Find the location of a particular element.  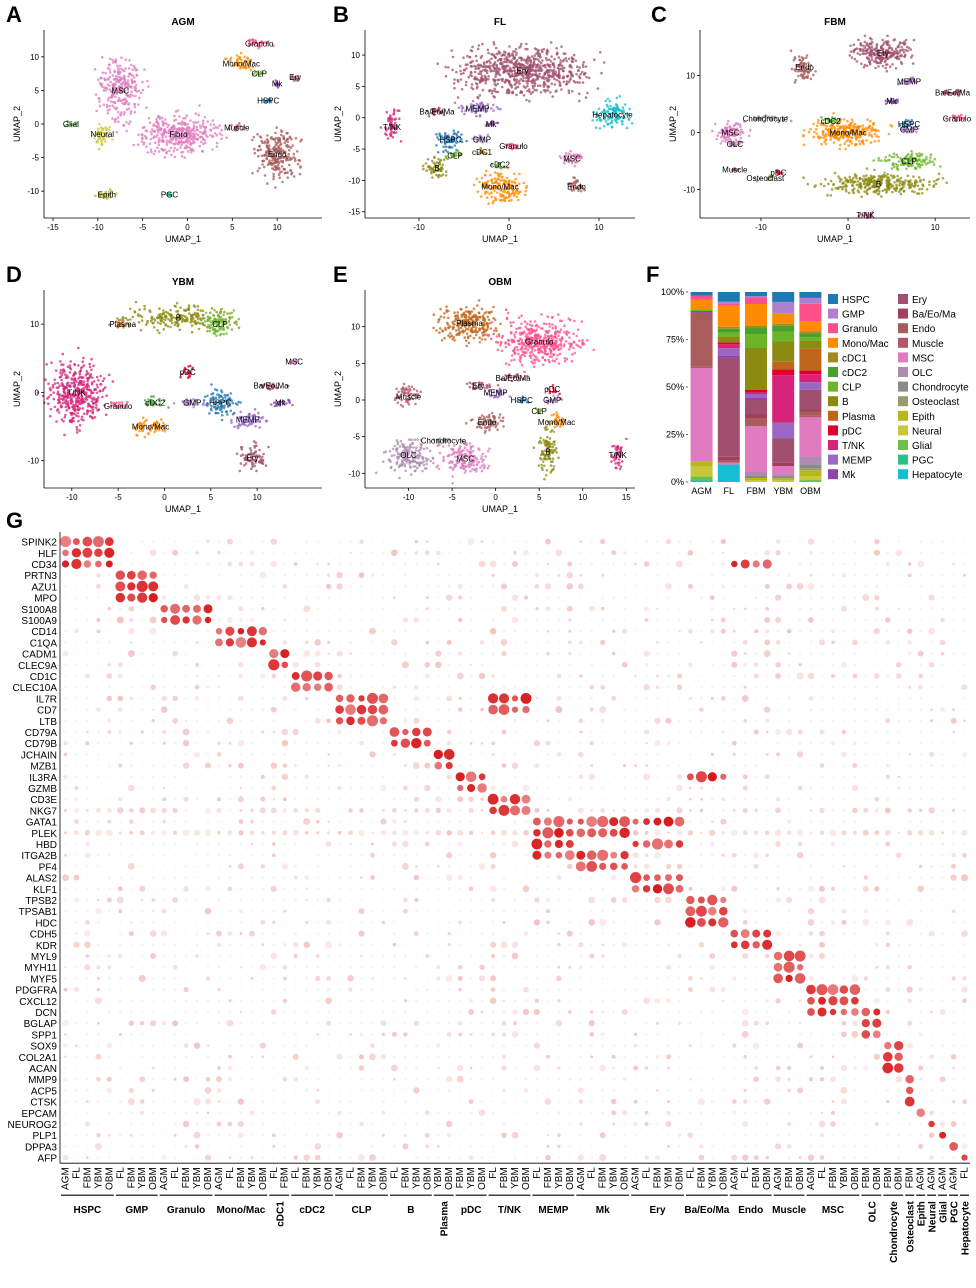

cluster-fibro is located at coordinates (176, 131).